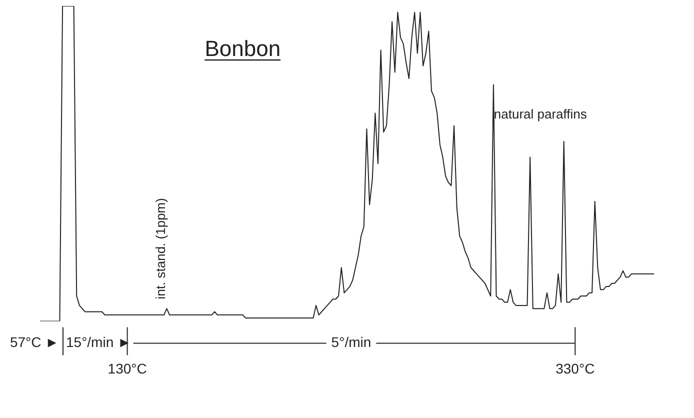  What do you see at coordinates (351, 342) in the screenshot?
I see `text: 5°/min` at bounding box center [351, 342].